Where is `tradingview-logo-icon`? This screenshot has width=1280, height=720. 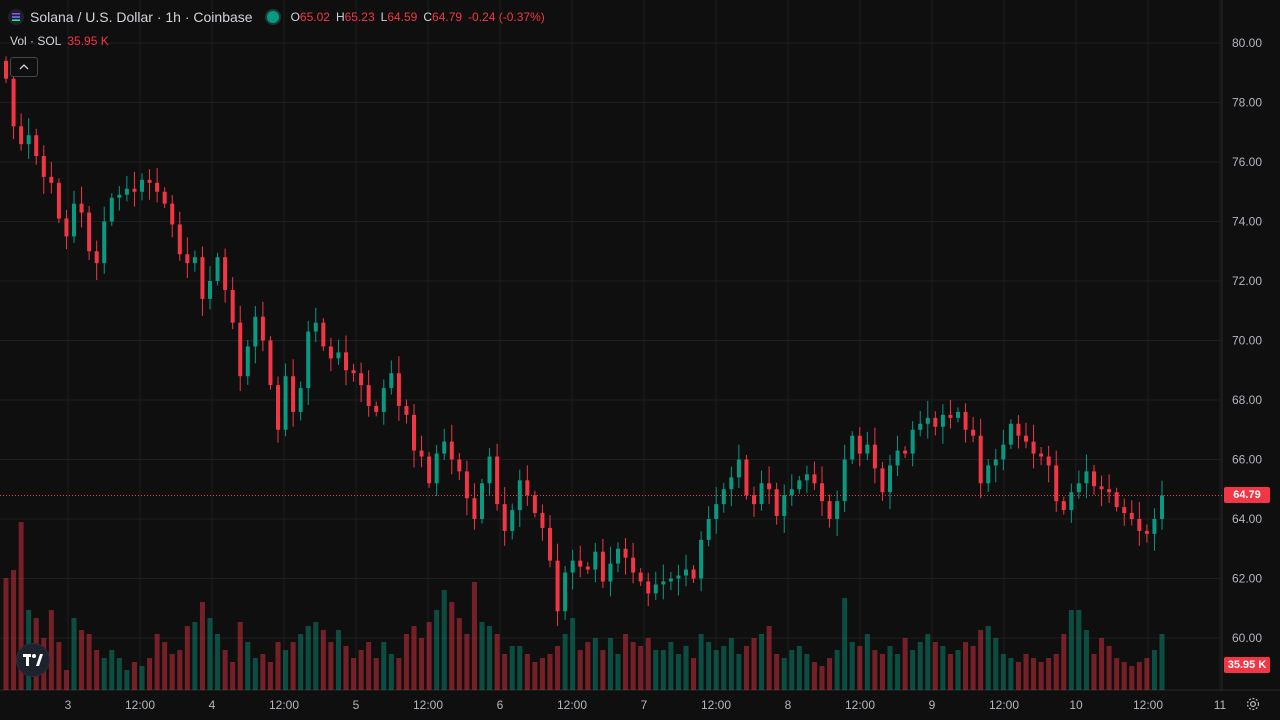 tradingview-logo-icon is located at coordinates (33, 660).